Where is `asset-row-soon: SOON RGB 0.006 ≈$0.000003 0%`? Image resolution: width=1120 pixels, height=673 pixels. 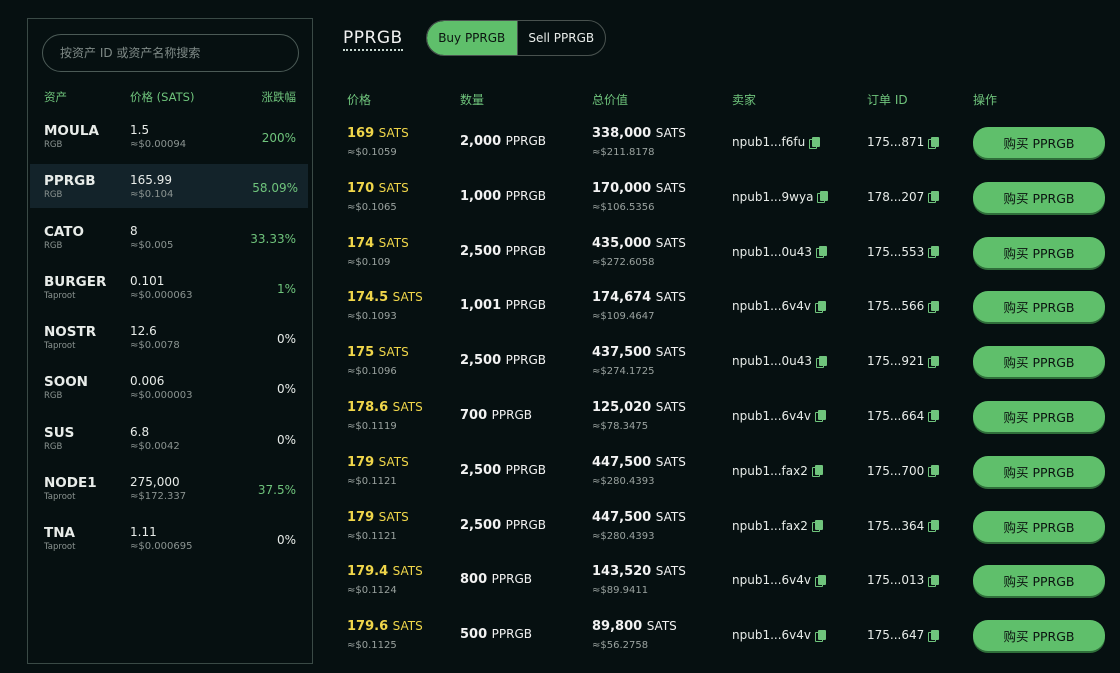 asset-row-soon: SOON RGB 0.006 ≈$0.000003 0% is located at coordinates (170, 387).